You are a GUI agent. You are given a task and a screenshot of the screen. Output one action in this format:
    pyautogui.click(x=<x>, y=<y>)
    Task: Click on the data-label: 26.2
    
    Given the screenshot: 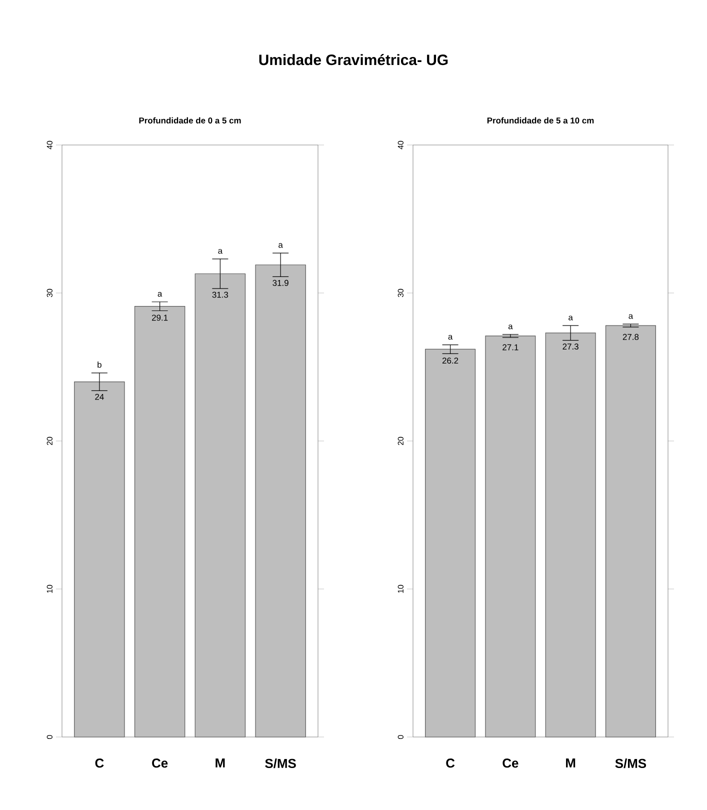 What is the action you would take?
    pyautogui.click(x=450, y=361)
    